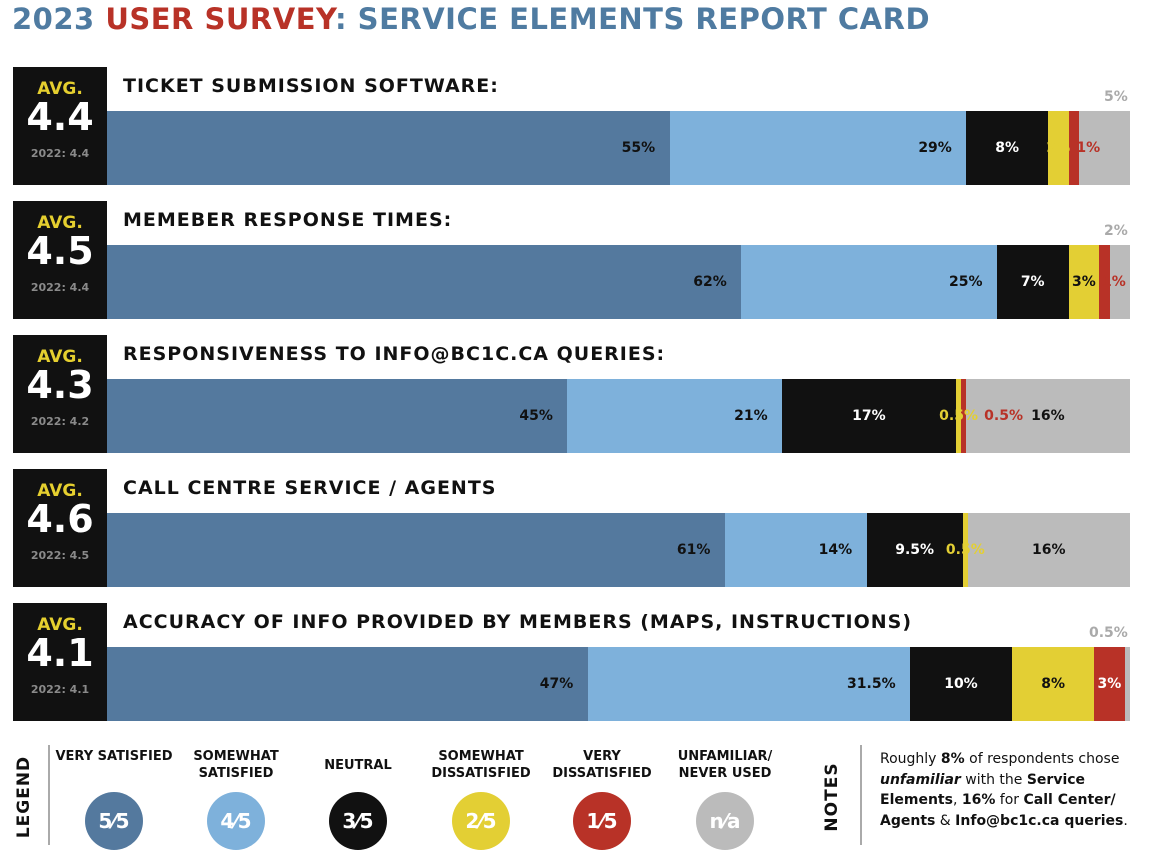 The width and height of the screenshot is (1162, 862). What do you see at coordinates (966, 282) in the screenshot?
I see `data-label-somewhat-satisfied: 25%` at bounding box center [966, 282].